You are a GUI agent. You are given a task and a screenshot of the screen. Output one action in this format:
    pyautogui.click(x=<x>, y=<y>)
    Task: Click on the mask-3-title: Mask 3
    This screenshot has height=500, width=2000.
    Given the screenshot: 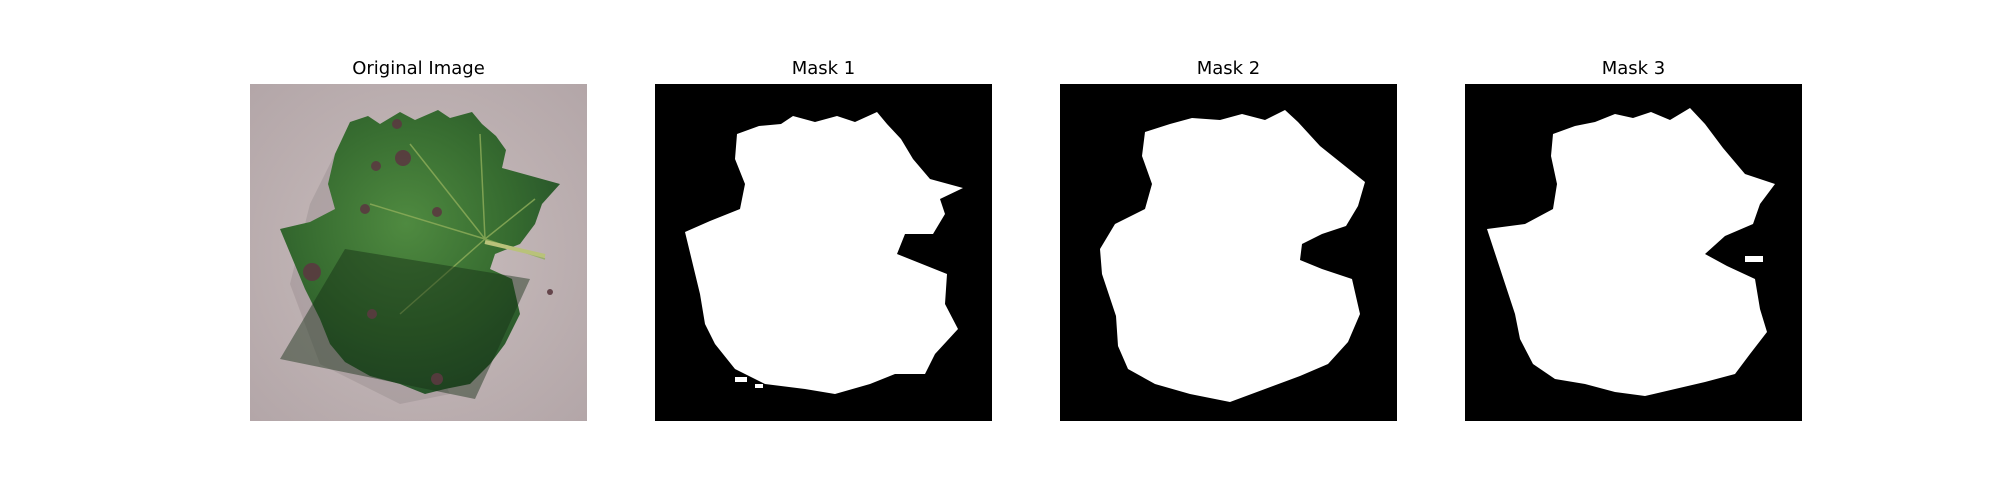 What is the action you would take?
    pyautogui.click(x=1633, y=68)
    